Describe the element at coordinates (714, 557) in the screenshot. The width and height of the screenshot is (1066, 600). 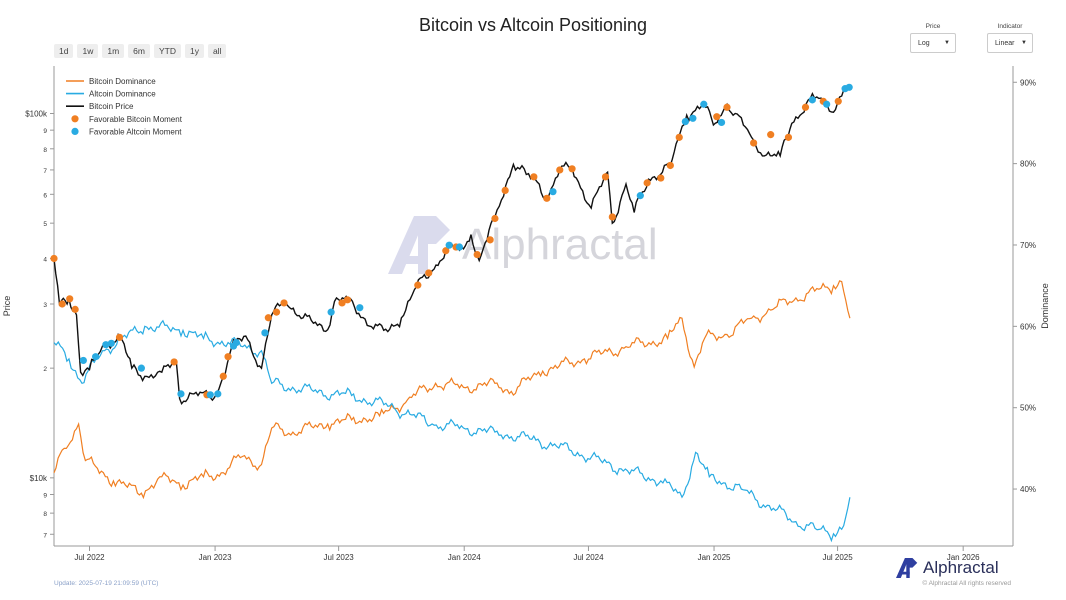
I see `x-axis-tick-label: Jan 2025` at that location.